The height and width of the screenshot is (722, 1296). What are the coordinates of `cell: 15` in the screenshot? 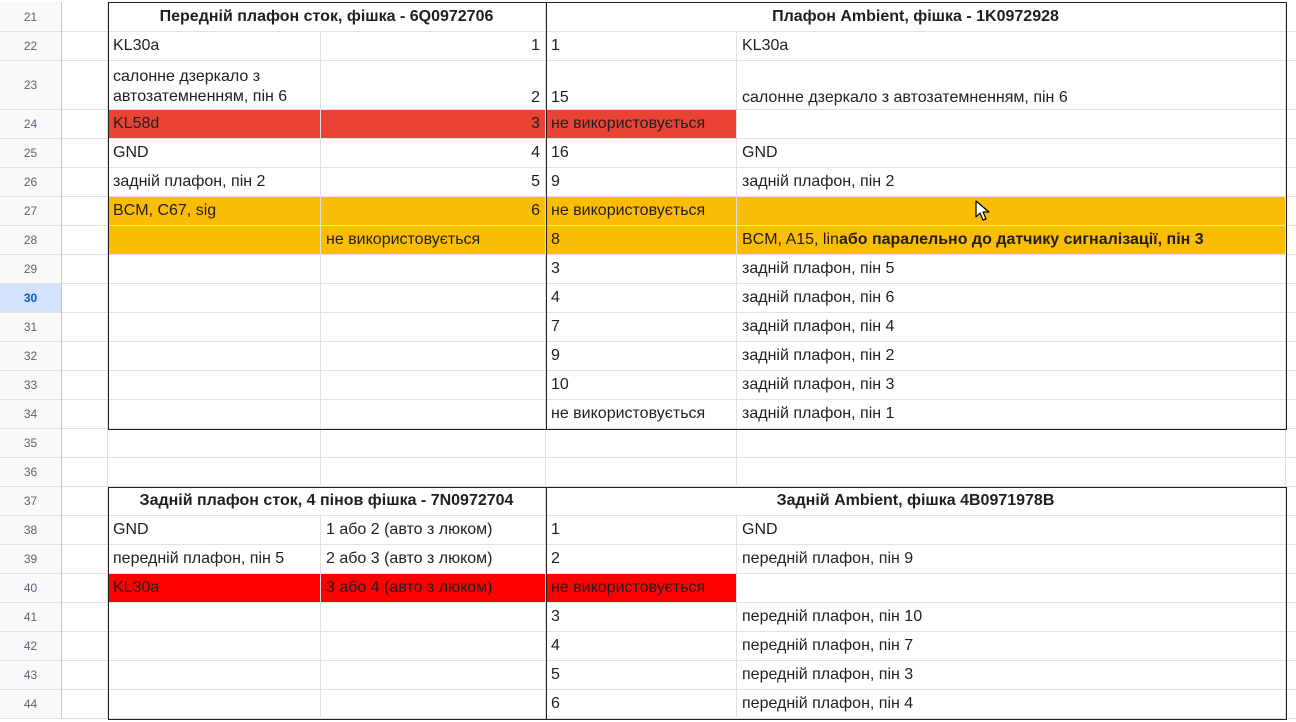 It's located at (641, 85).